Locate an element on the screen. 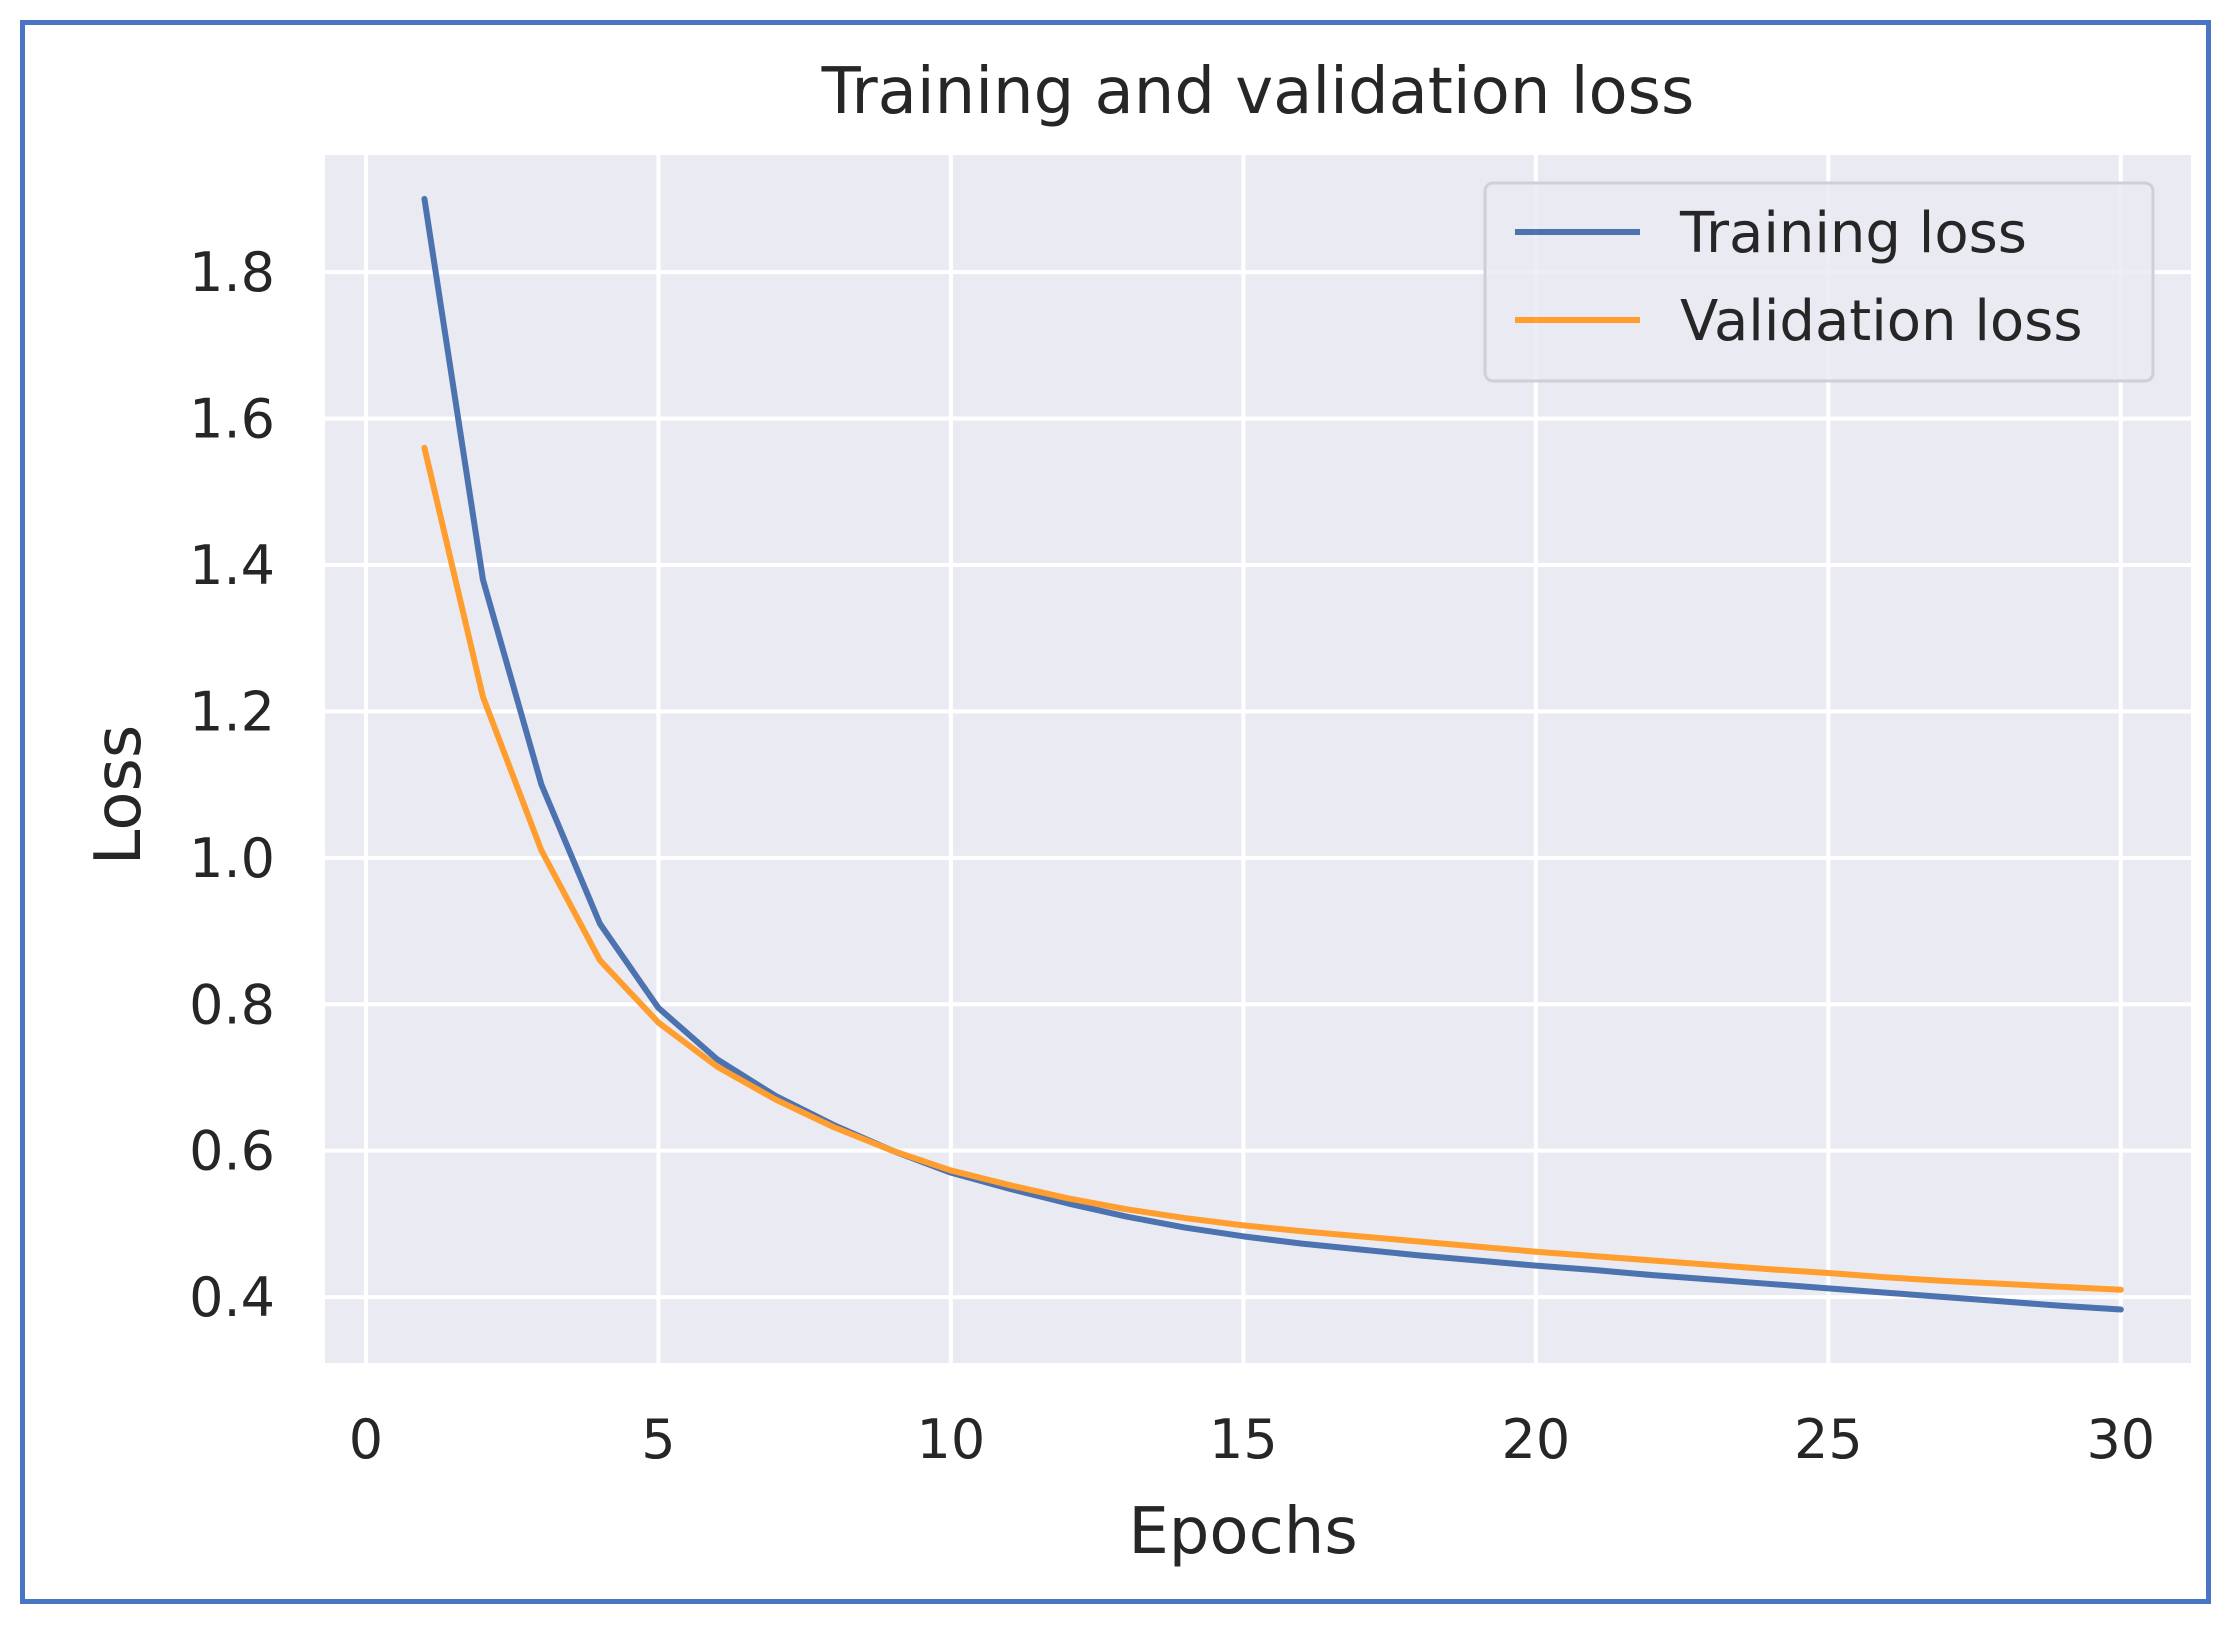  y-tick-label: 1.4 is located at coordinates (232, 565).